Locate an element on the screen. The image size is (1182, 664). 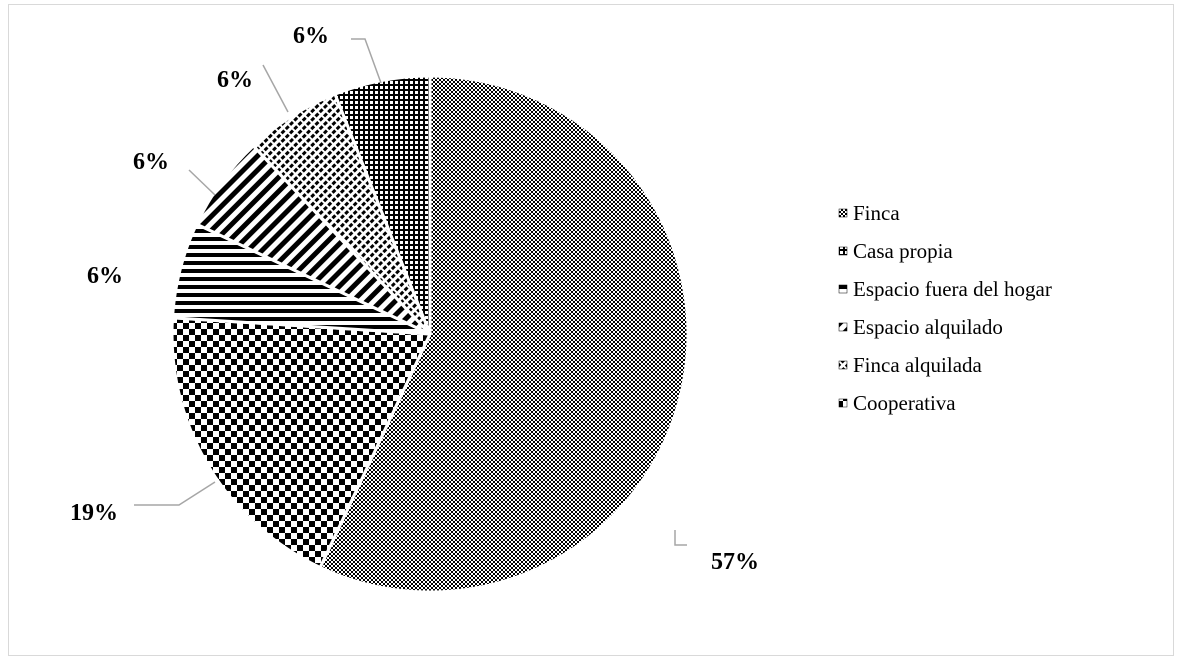
legend-label-espacio-fuera-del-hogar: Espacio fuera del hogar is located at coordinates (952, 289).